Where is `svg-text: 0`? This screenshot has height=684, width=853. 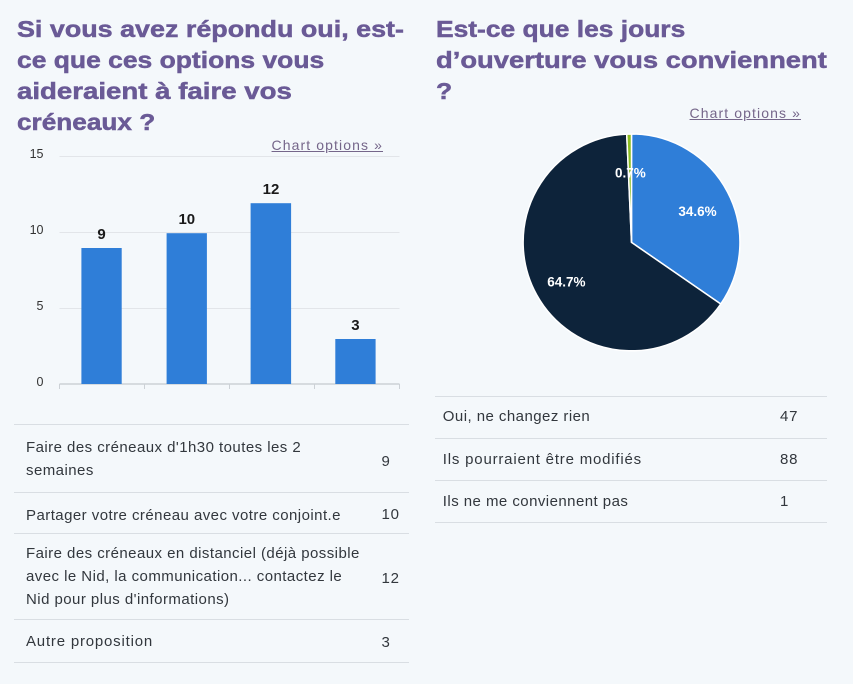 svg-text: 0 is located at coordinates (40, 382).